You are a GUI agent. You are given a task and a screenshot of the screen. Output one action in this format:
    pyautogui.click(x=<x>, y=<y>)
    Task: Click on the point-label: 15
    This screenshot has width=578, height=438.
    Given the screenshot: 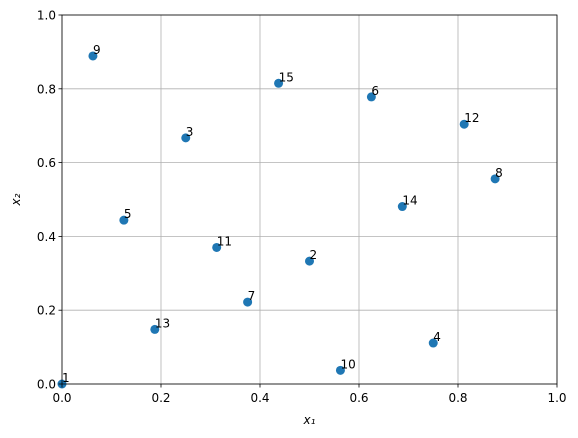 What is the action you would take?
    pyautogui.click(x=286, y=77)
    